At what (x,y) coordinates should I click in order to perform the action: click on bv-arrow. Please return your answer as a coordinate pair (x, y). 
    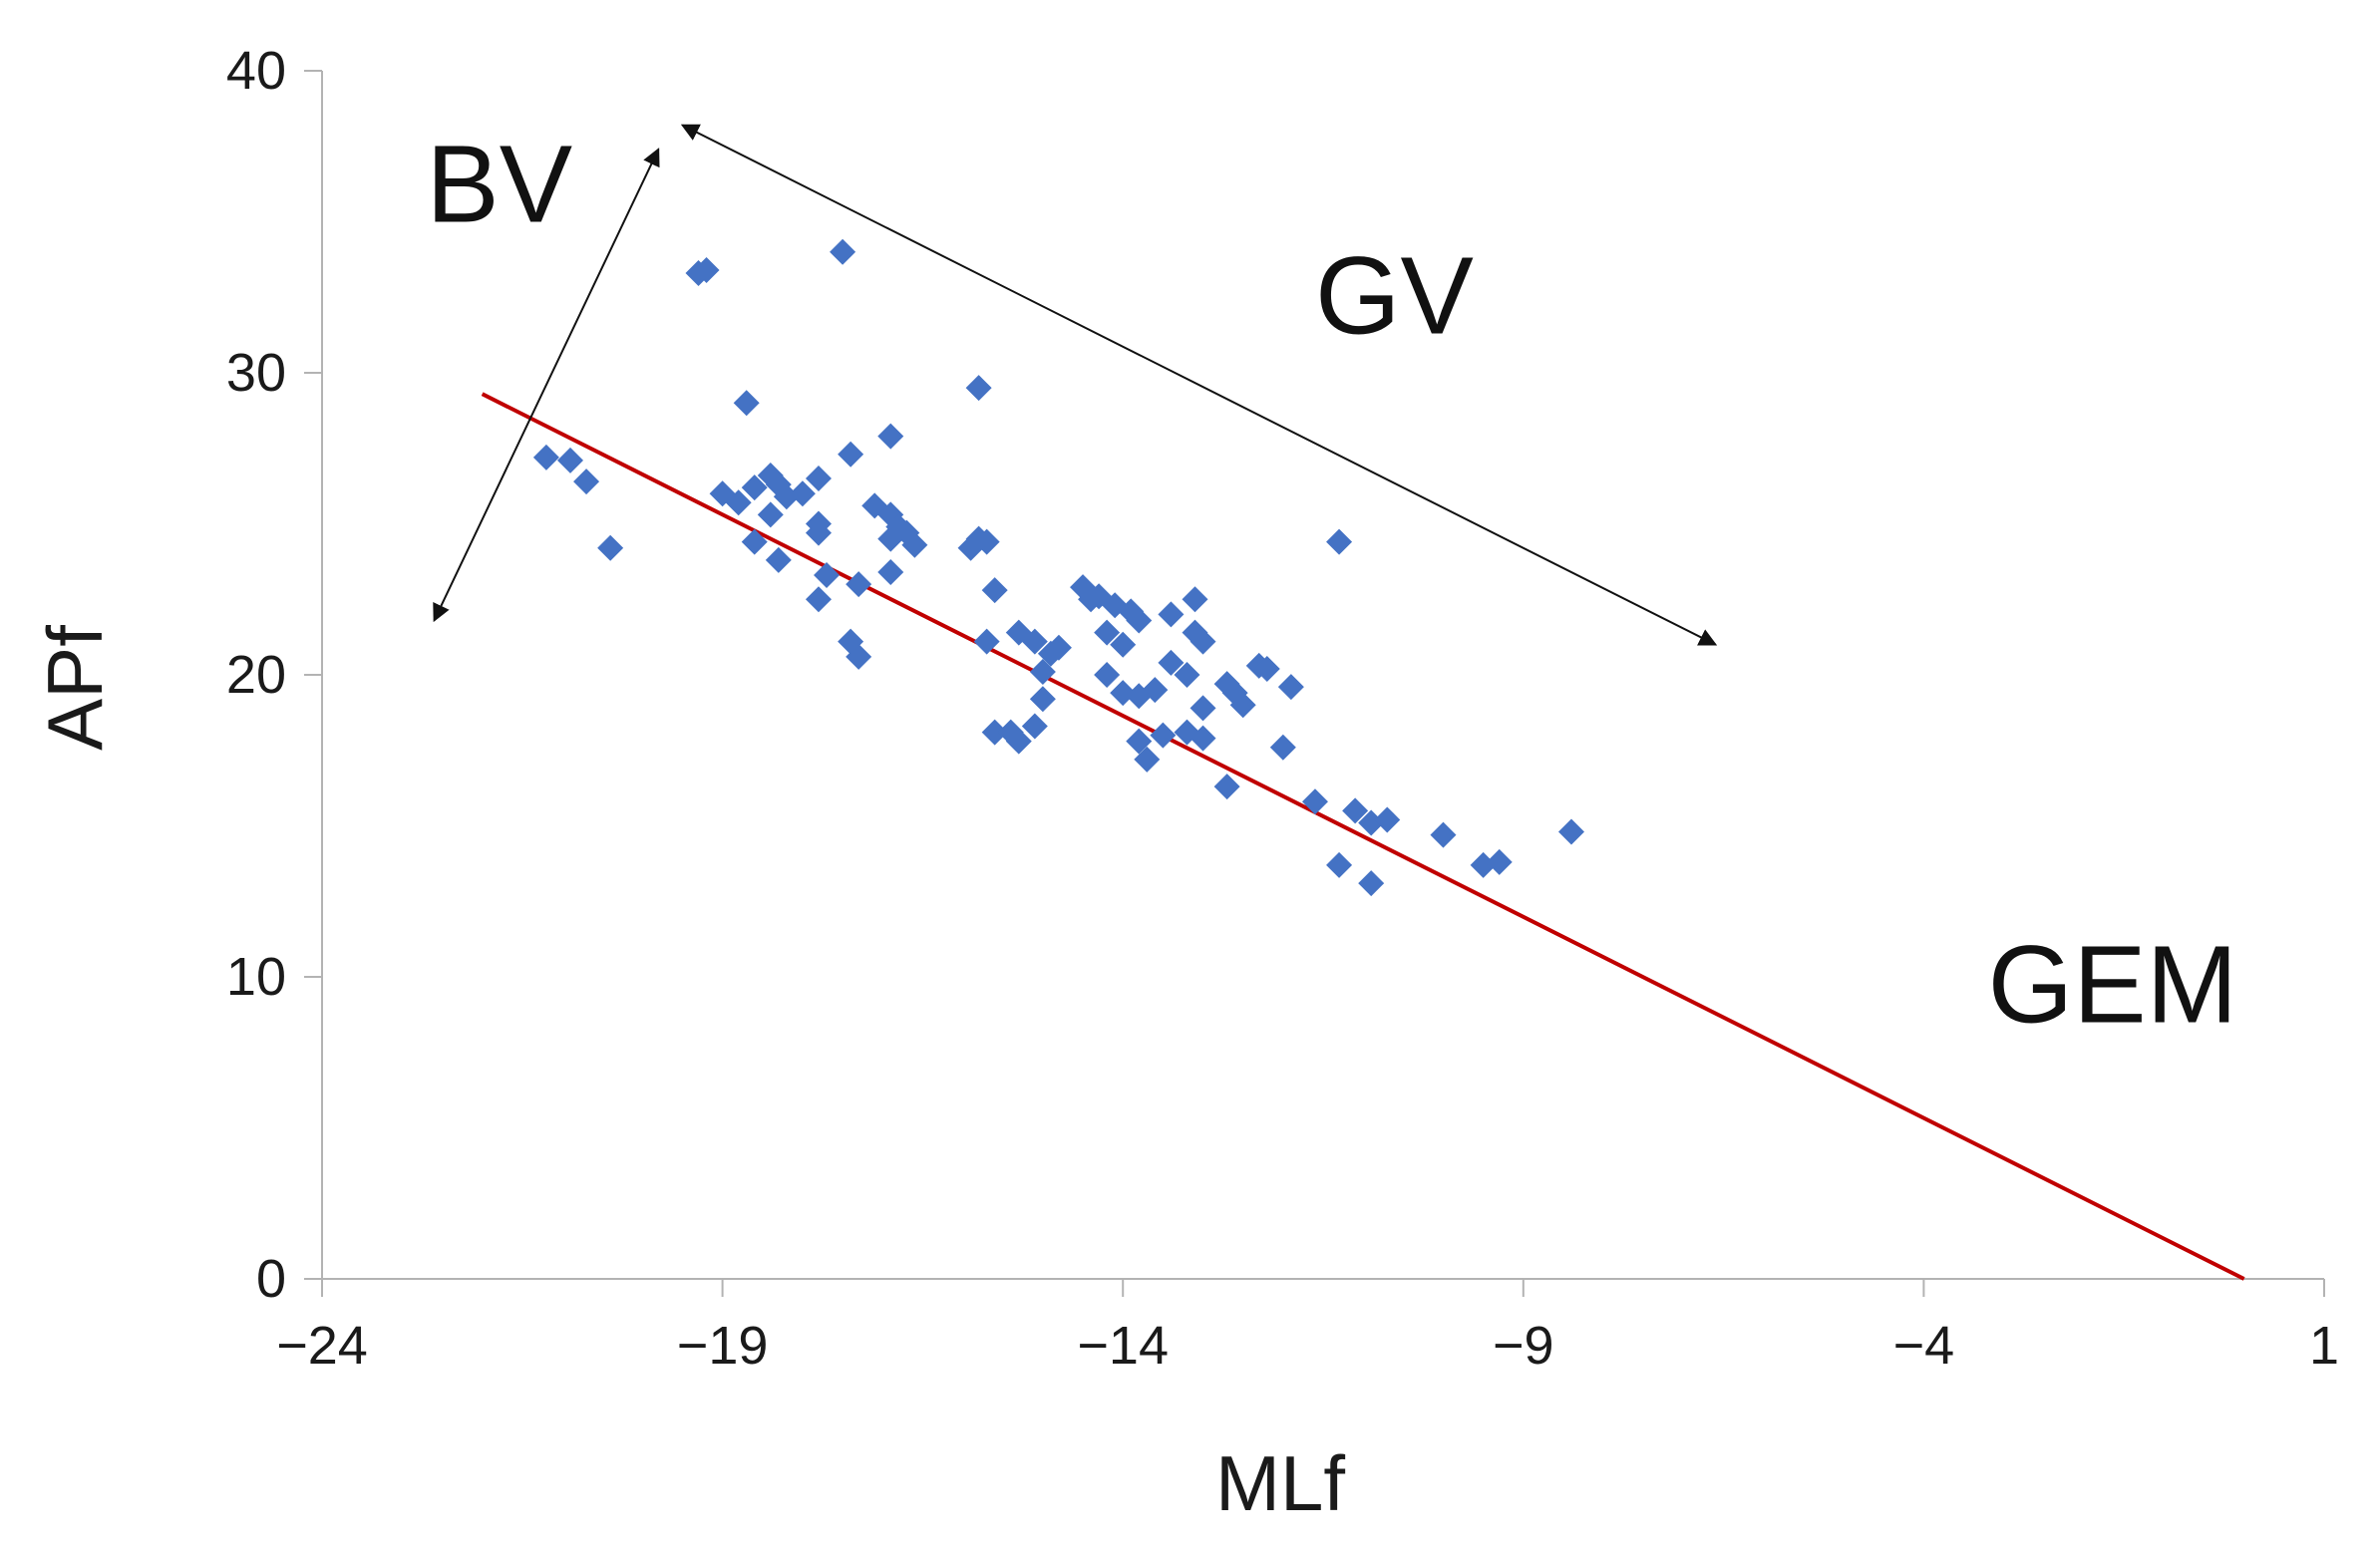
    Looking at the image, I should click on (546, 385).